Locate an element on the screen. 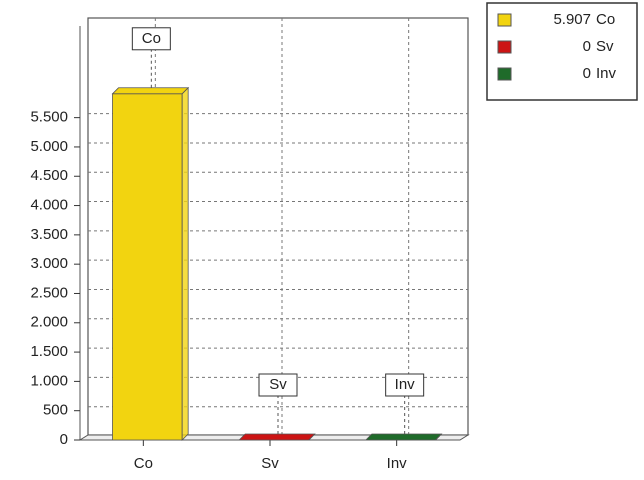 The width and height of the screenshot is (644, 480). callout-label: Sv is located at coordinates (278, 384).